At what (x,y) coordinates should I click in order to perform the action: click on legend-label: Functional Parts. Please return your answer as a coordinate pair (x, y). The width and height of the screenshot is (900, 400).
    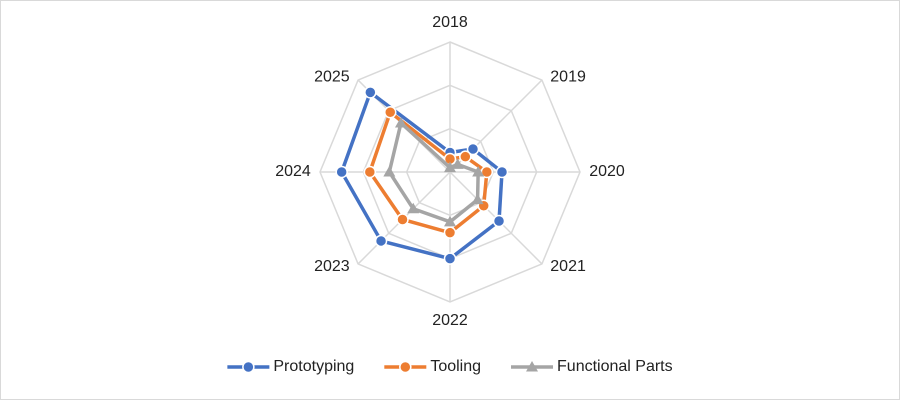
    Looking at the image, I should click on (615, 366).